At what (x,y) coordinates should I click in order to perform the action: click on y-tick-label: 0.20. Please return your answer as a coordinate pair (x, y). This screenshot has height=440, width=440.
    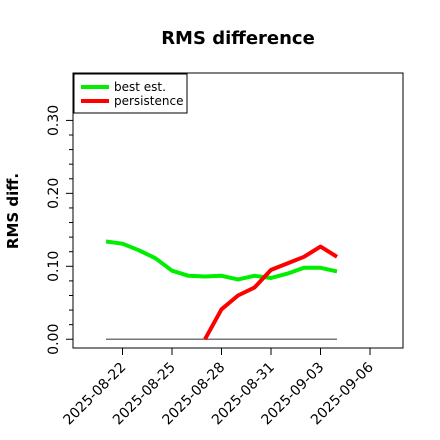
    Looking at the image, I should click on (54, 193).